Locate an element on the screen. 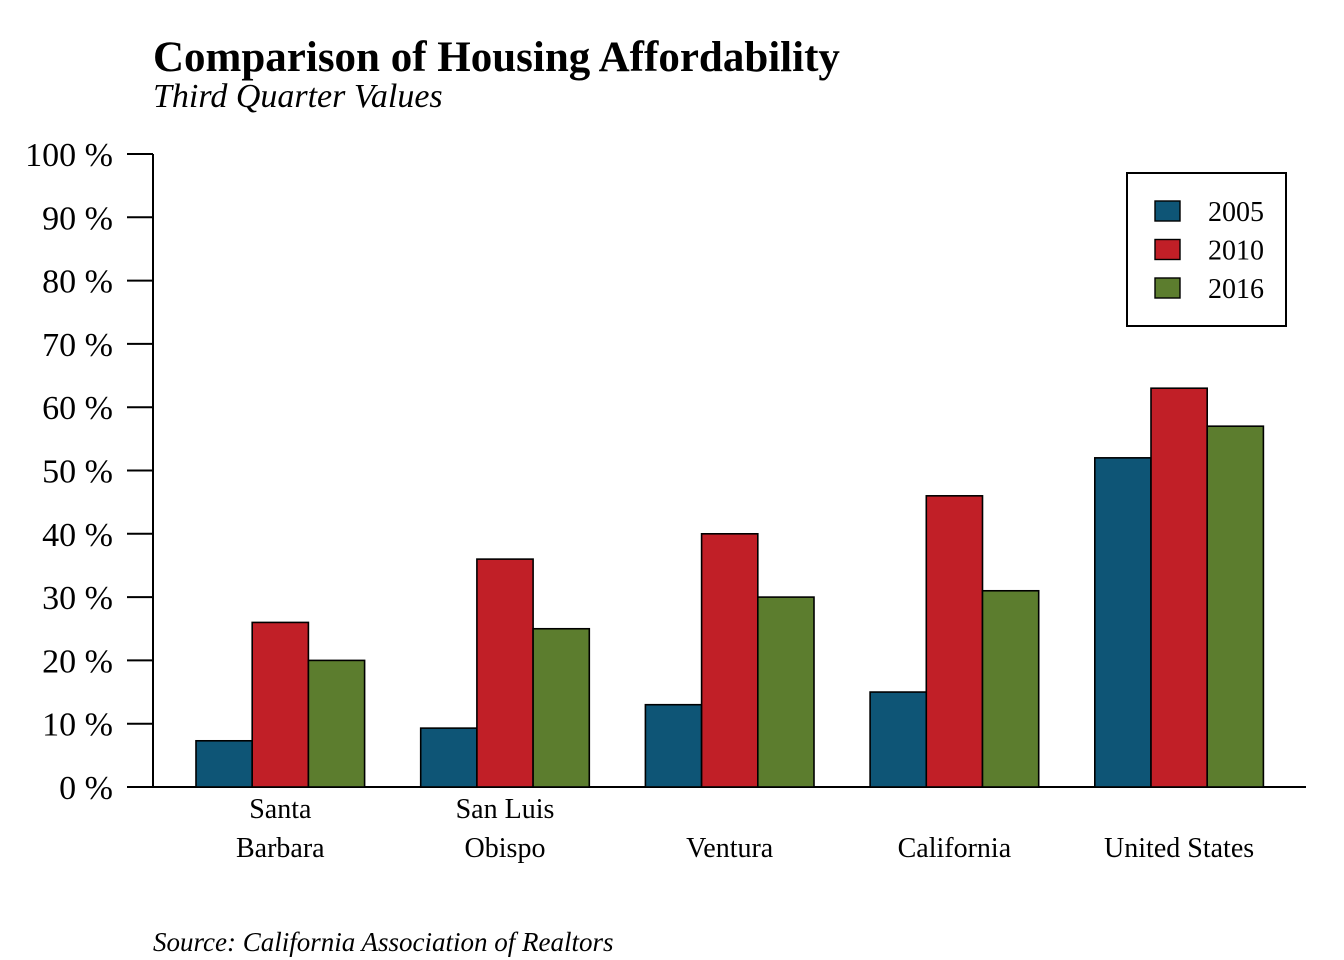  bar-2016-san-luis-obispo is located at coordinates (561, 707).